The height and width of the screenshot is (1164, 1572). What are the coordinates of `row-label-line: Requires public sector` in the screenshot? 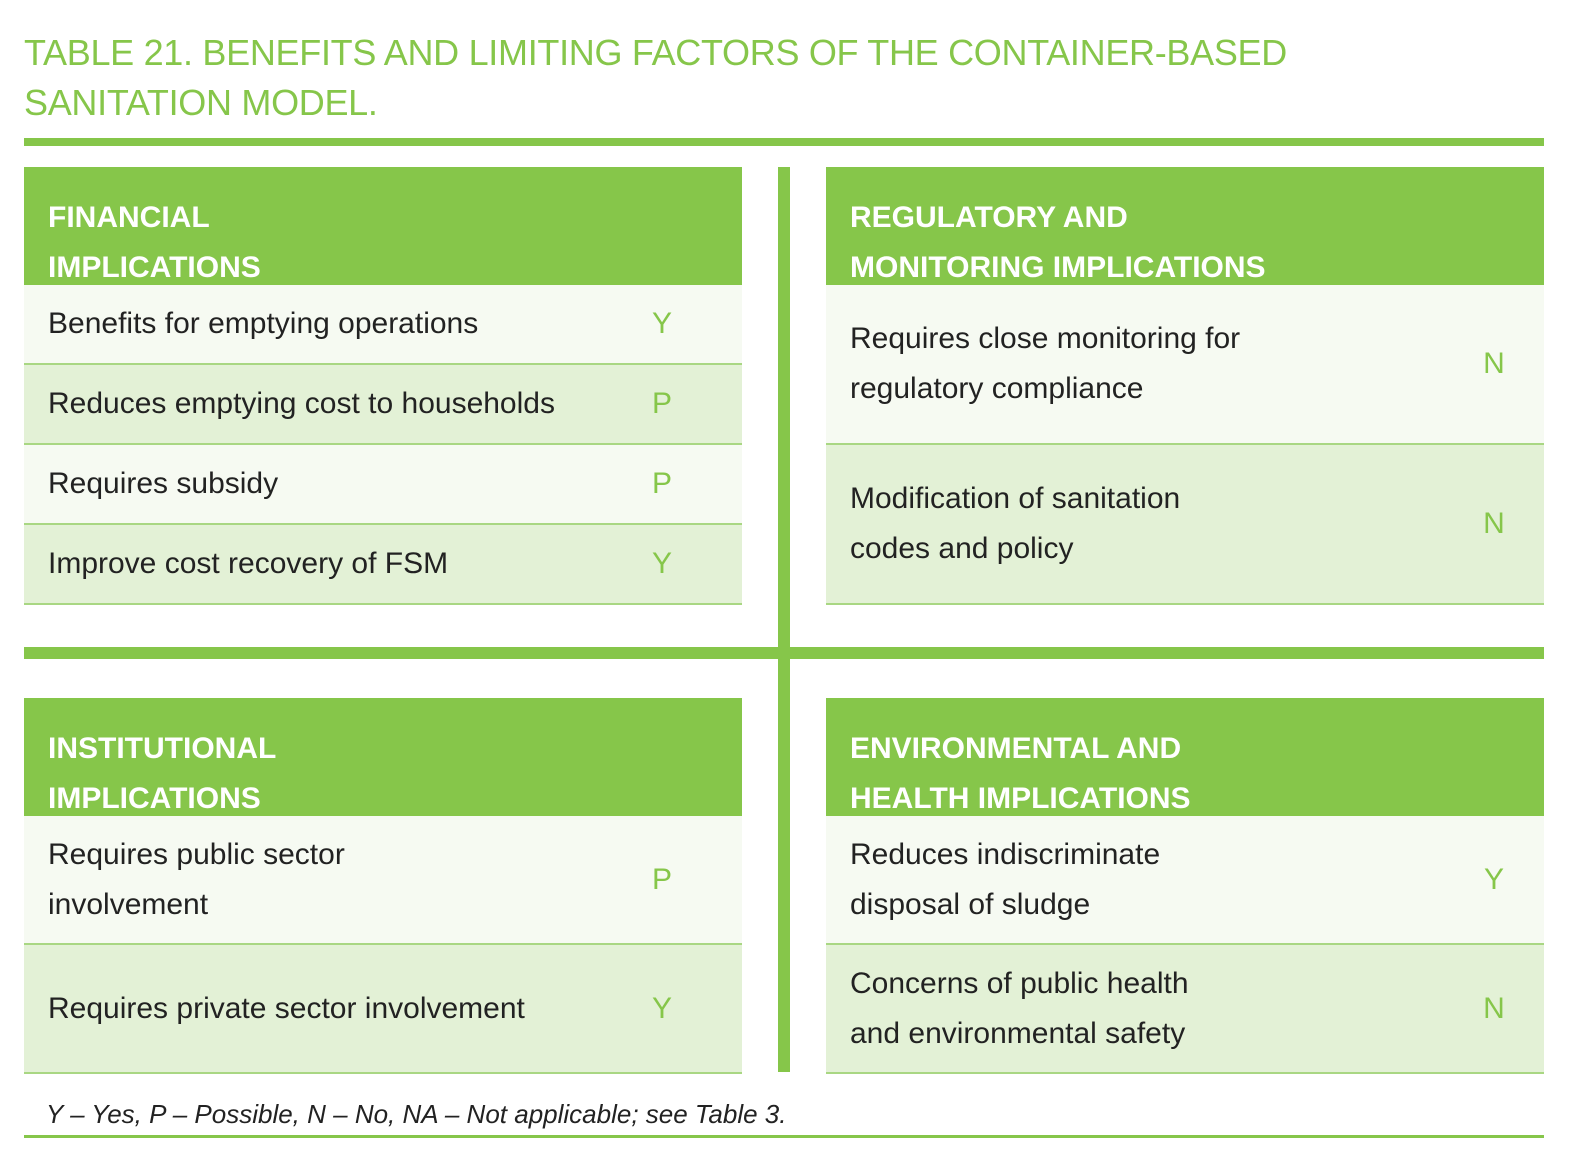 It's located at (196, 854).